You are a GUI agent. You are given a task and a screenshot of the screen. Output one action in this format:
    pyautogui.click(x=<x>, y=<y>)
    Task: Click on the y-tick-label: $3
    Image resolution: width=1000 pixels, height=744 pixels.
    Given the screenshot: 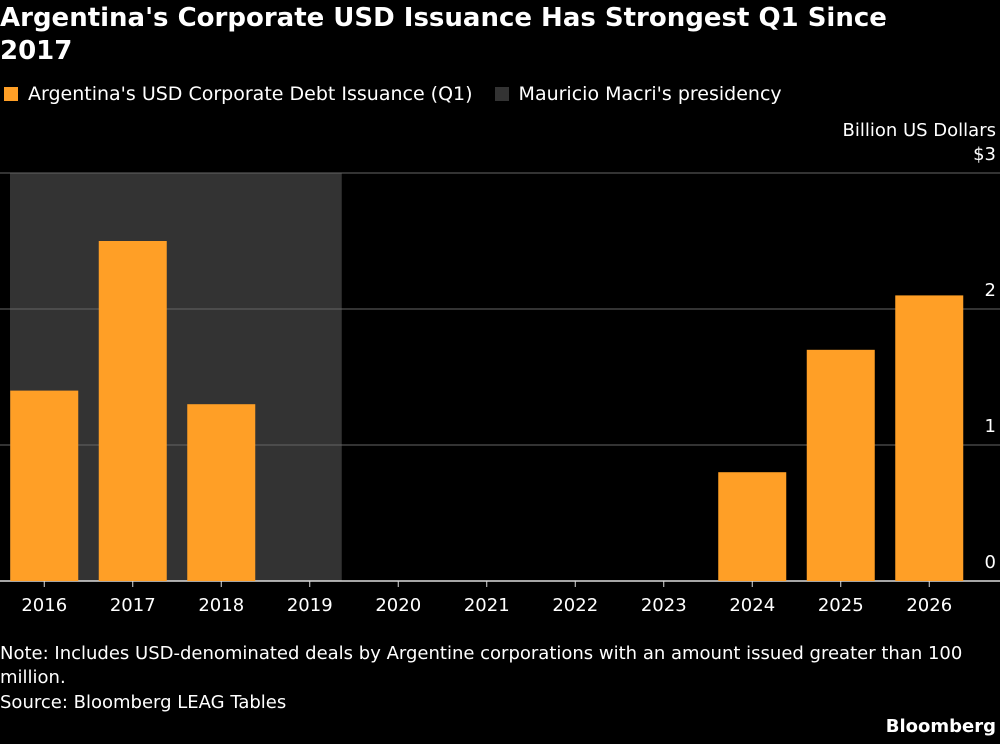 What is the action you would take?
    pyautogui.click(x=984, y=154)
    